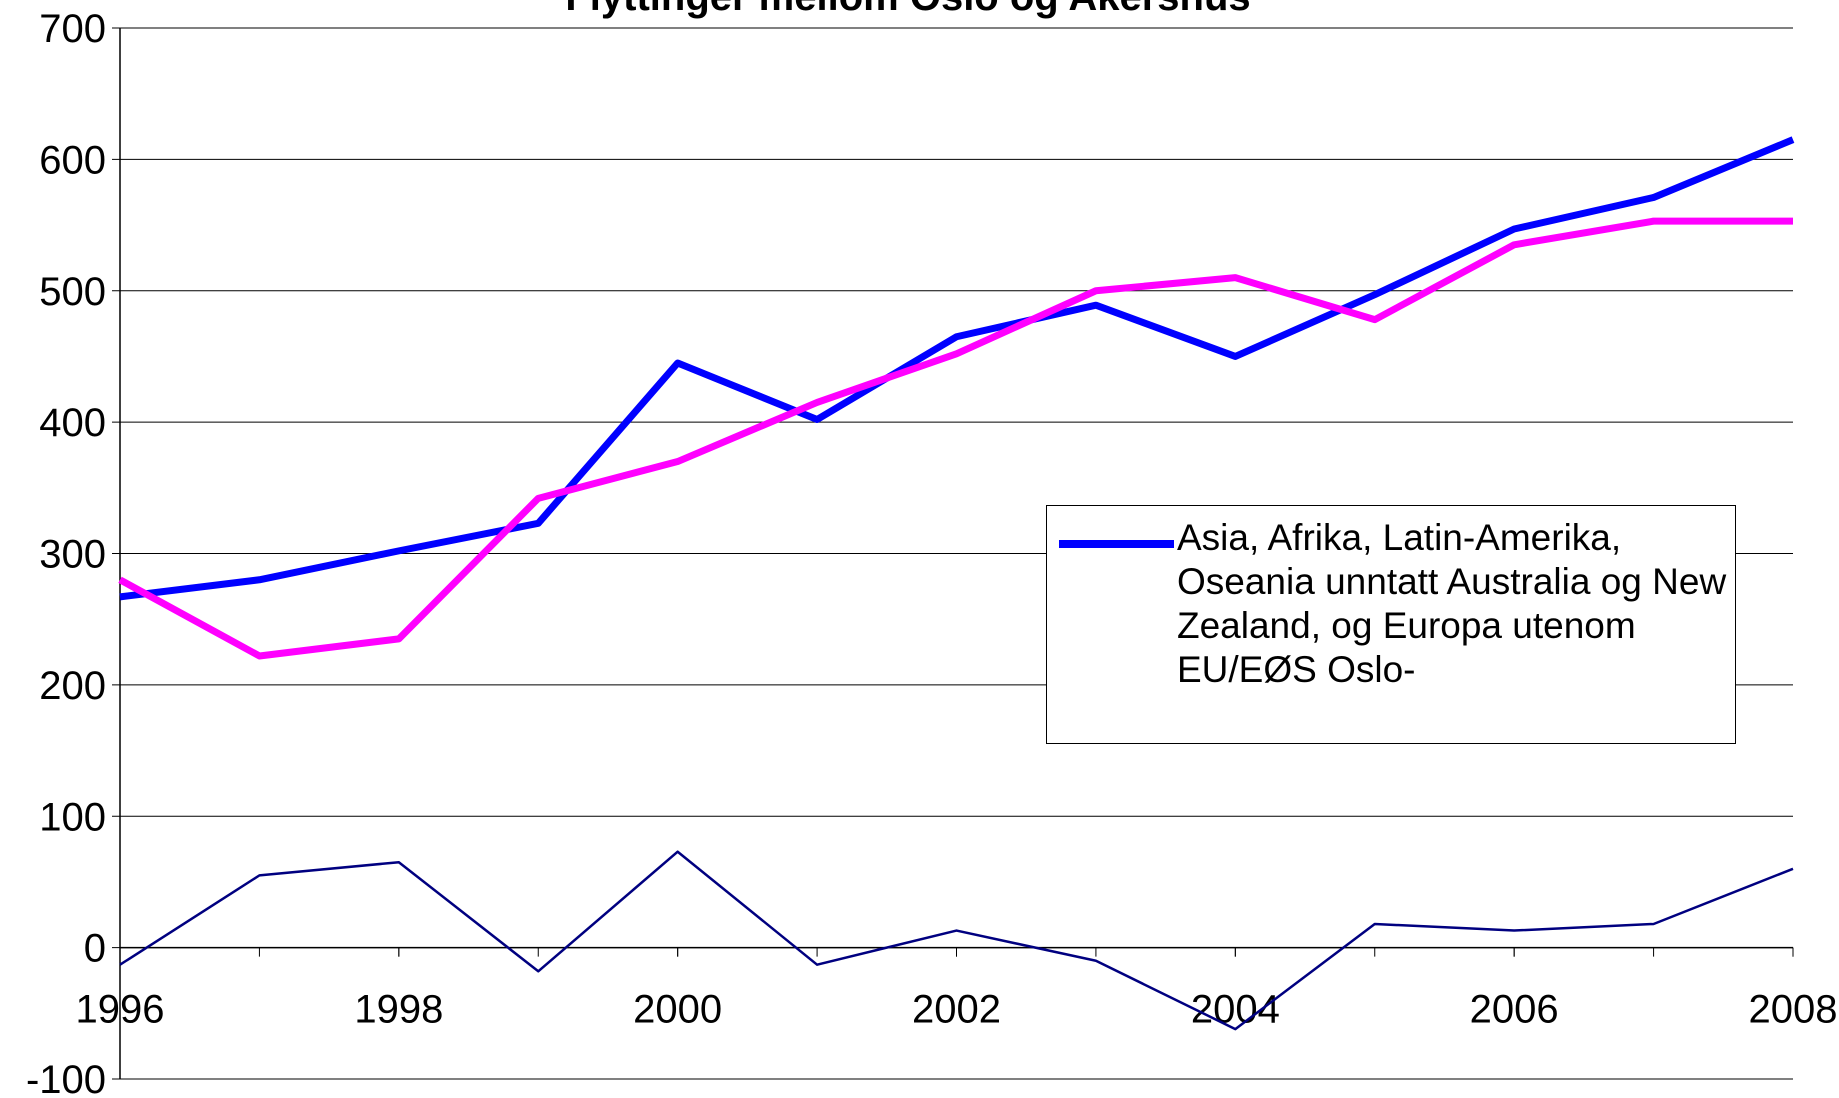 The image size is (1839, 1098). Describe the element at coordinates (66, 1078) in the screenshot. I see `y-tick-label: -100` at that location.